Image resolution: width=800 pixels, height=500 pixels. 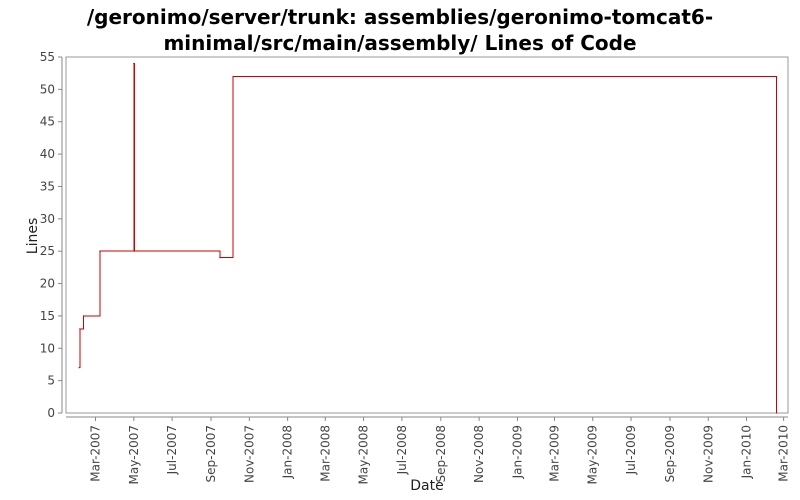 I want to click on x-tick-label: Nov-2007, so click(x=249, y=454).